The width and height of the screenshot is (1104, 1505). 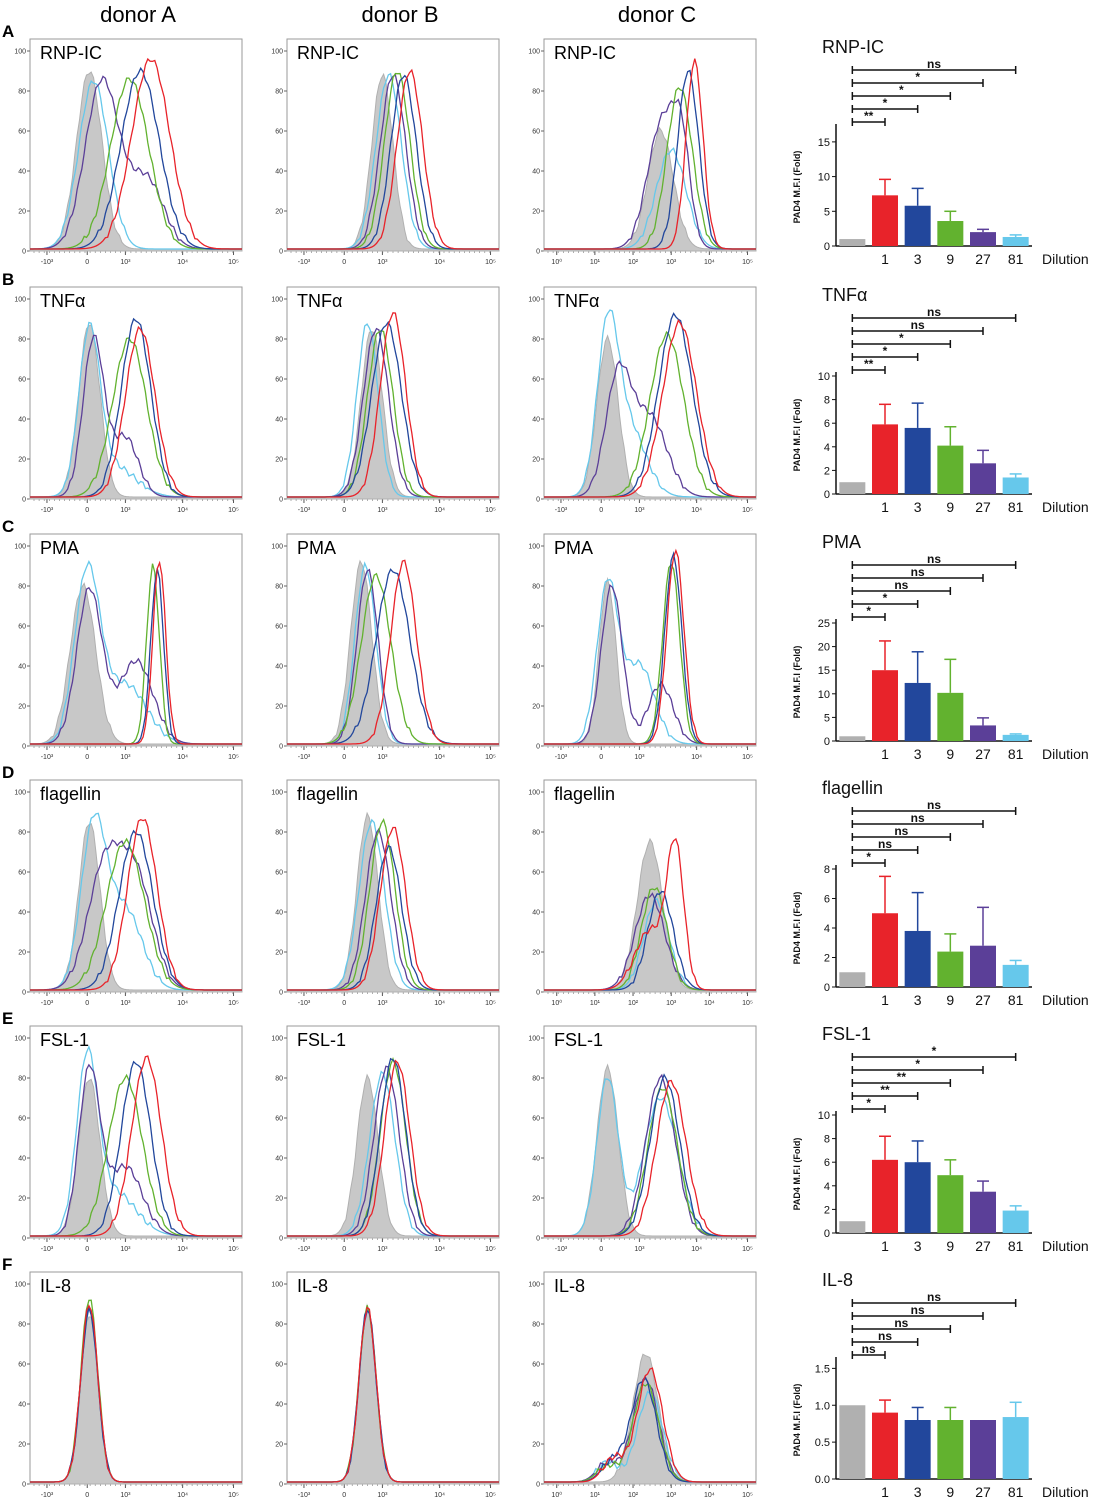 I want to click on panel-letter-A: A, so click(x=8, y=31).